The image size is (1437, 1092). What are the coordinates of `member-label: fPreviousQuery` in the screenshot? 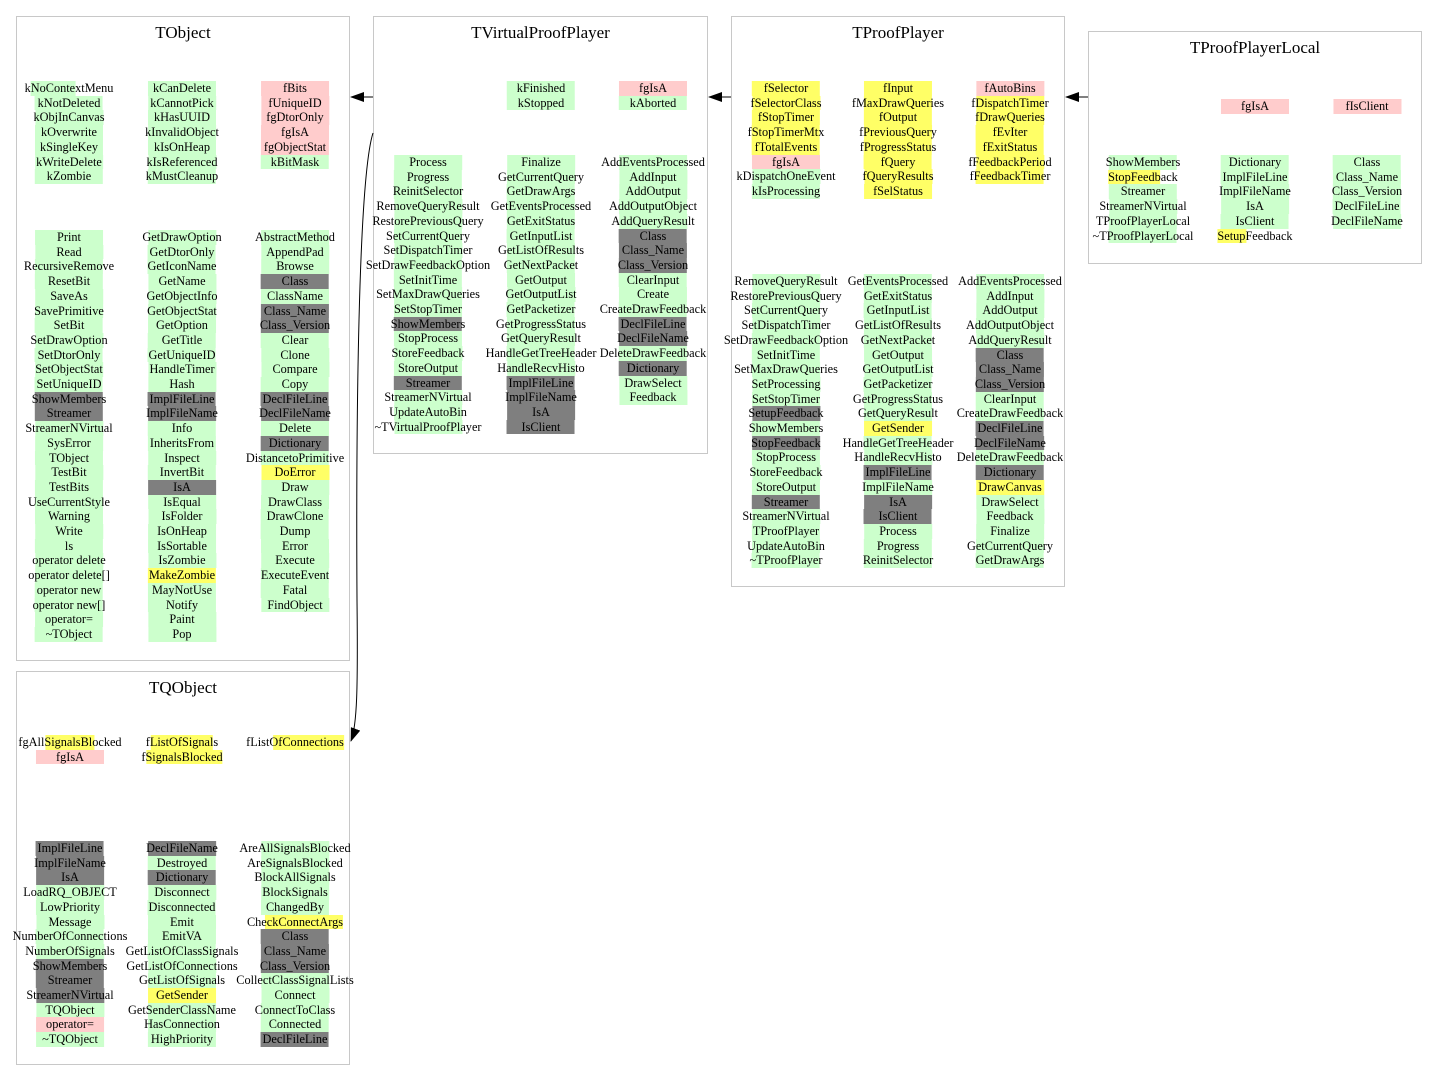 It's located at (898, 132).